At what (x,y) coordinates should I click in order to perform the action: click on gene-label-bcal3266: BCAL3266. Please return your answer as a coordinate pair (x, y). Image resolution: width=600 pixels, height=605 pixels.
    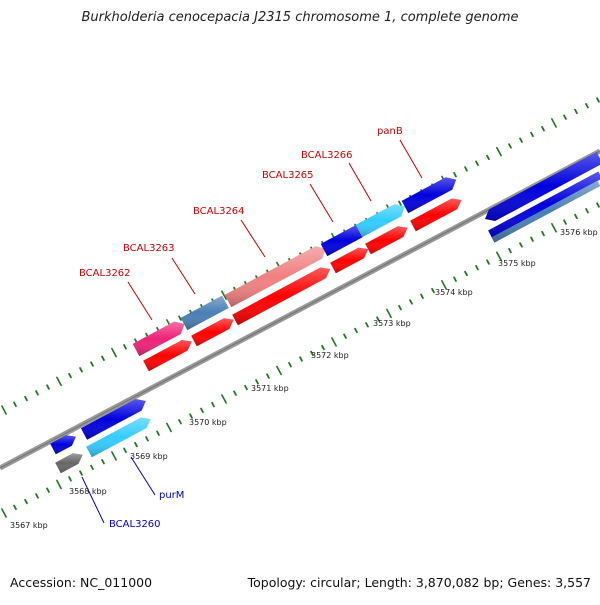
    Looking at the image, I should click on (327, 155).